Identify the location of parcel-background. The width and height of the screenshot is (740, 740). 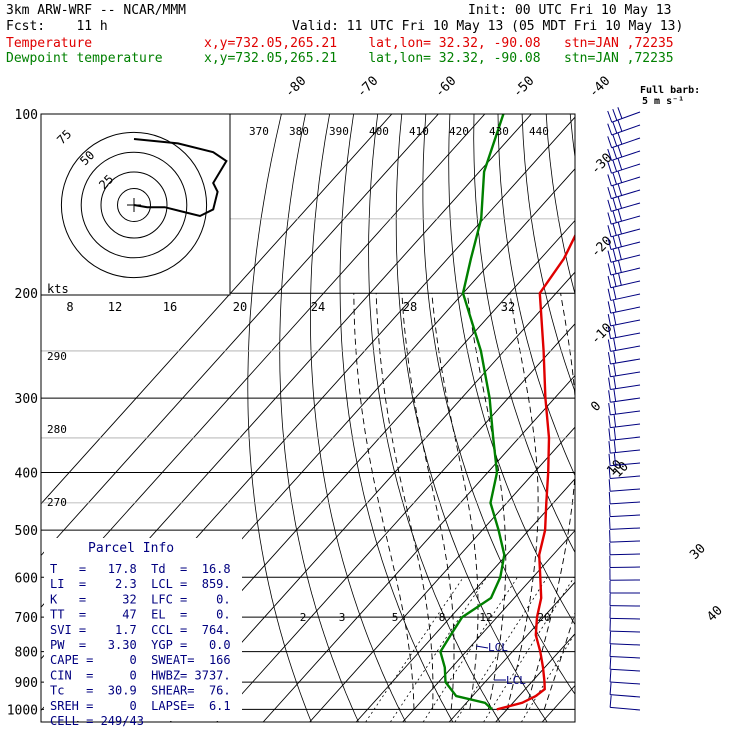
(143, 629).